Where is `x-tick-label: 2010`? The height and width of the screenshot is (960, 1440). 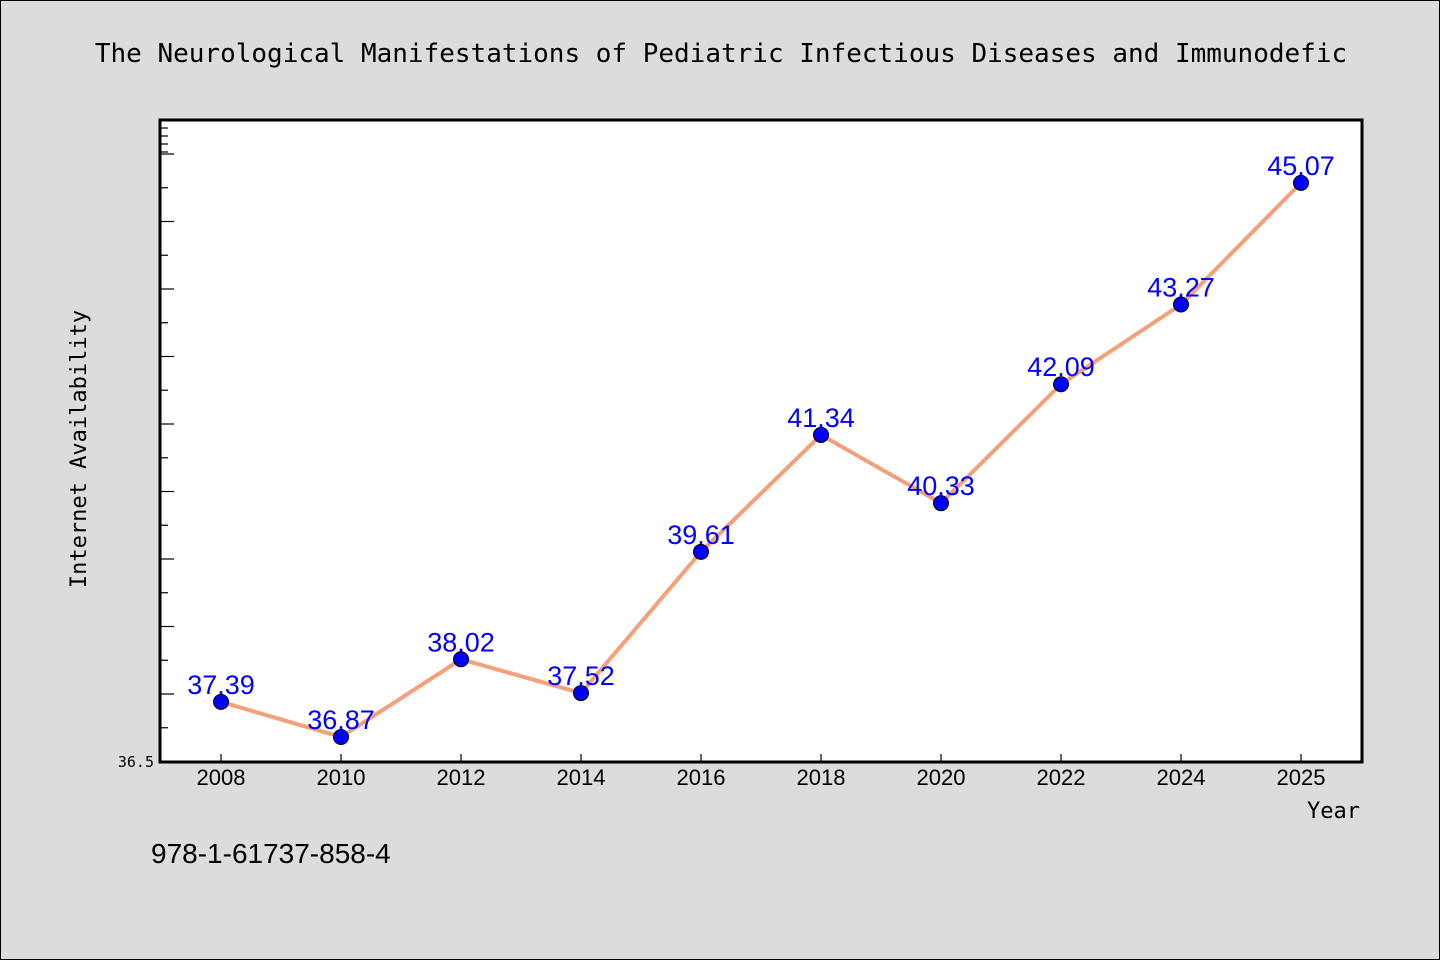 x-tick-label: 2010 is located at coordinates (341, 777).